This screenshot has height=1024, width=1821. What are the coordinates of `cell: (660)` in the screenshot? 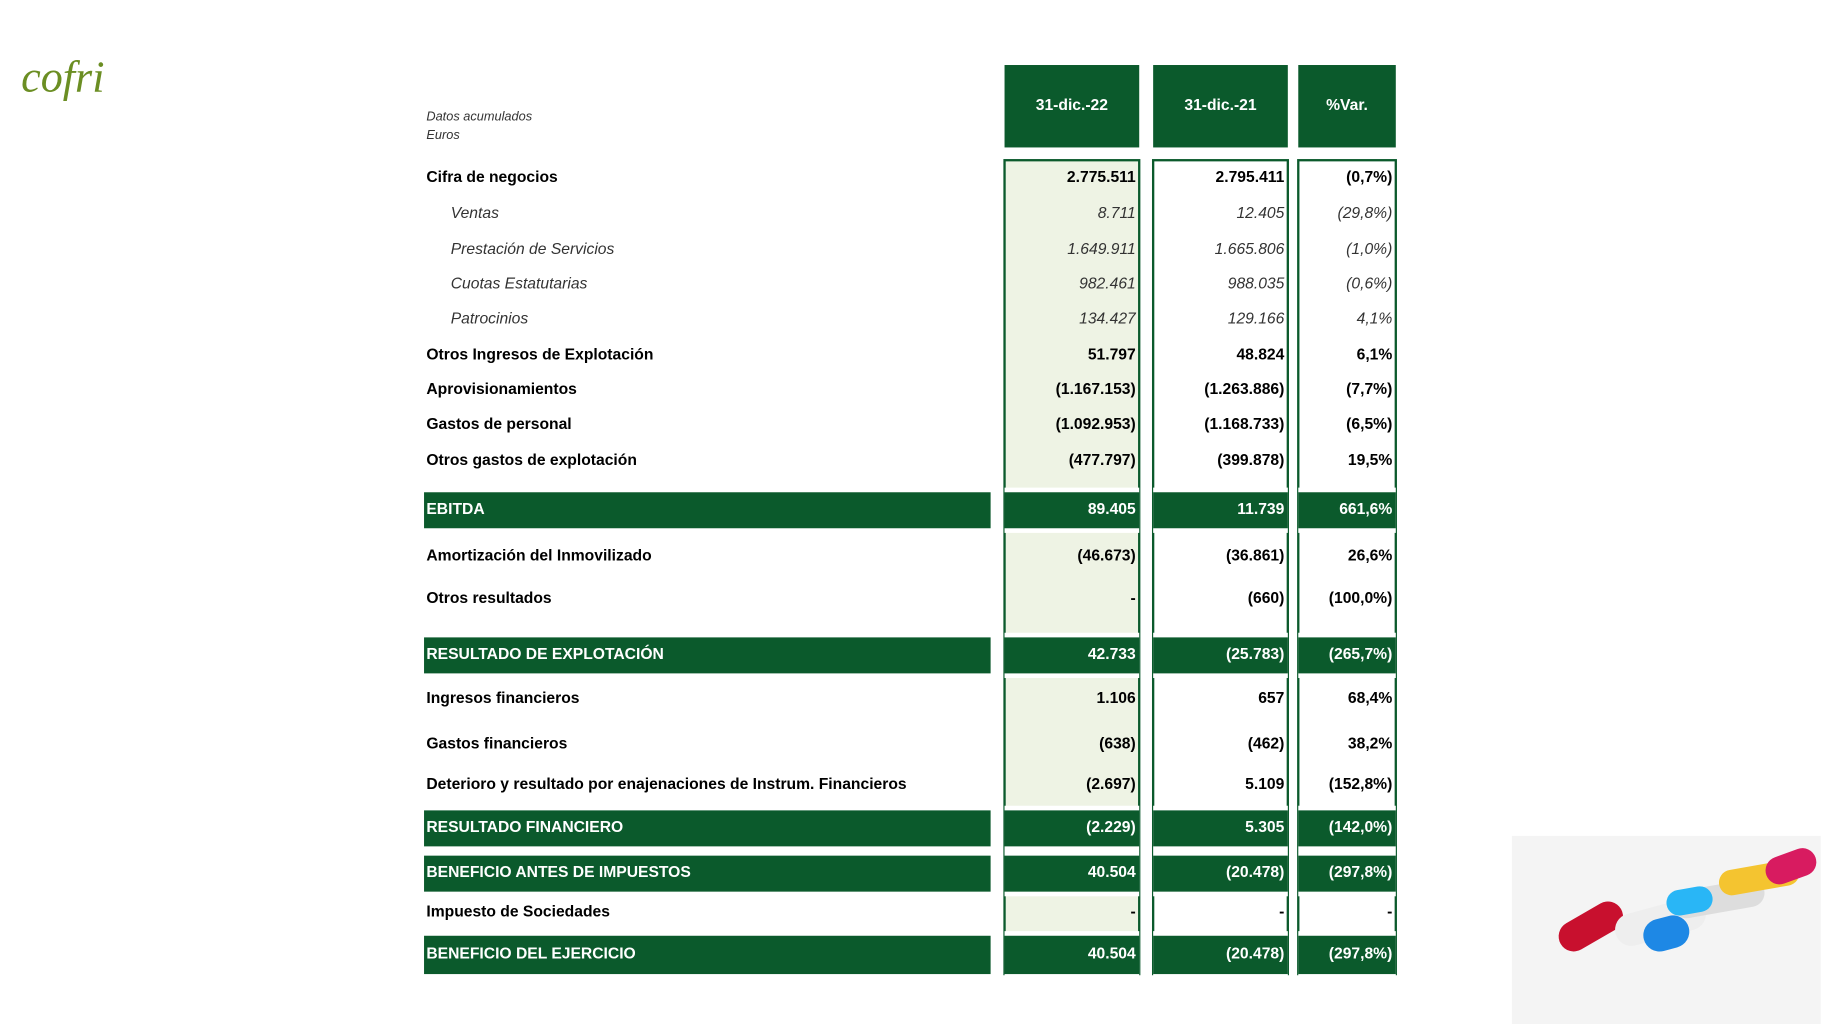 It's located at (1266, 598).